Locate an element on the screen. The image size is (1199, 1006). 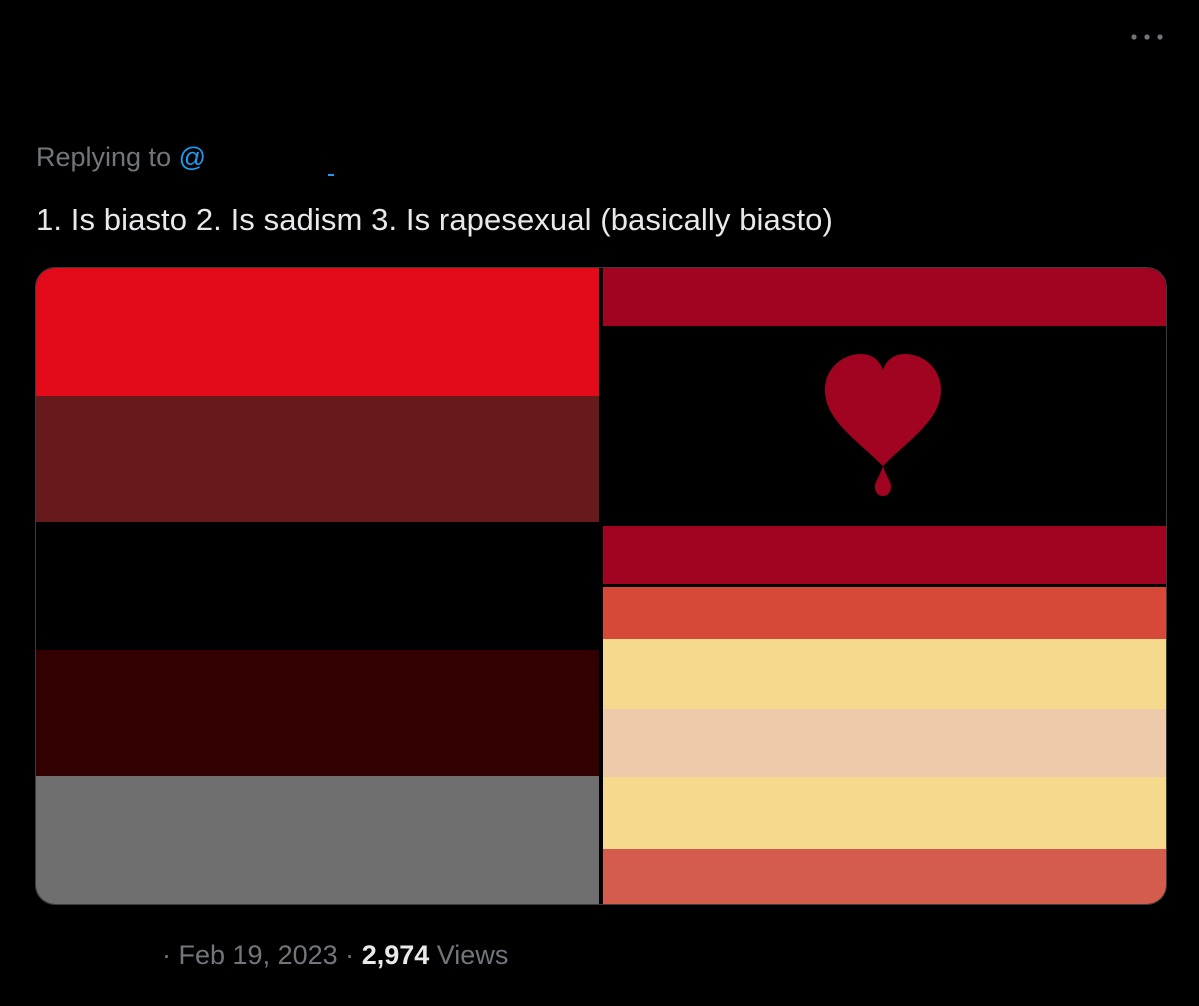
replying-to: Replying to @ is located at coordinates (121, 157).